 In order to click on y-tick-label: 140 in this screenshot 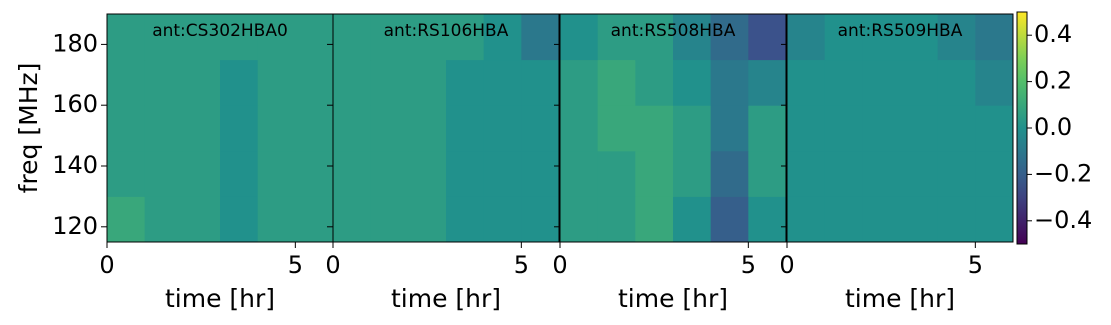, I will do `click(75, 165)`.